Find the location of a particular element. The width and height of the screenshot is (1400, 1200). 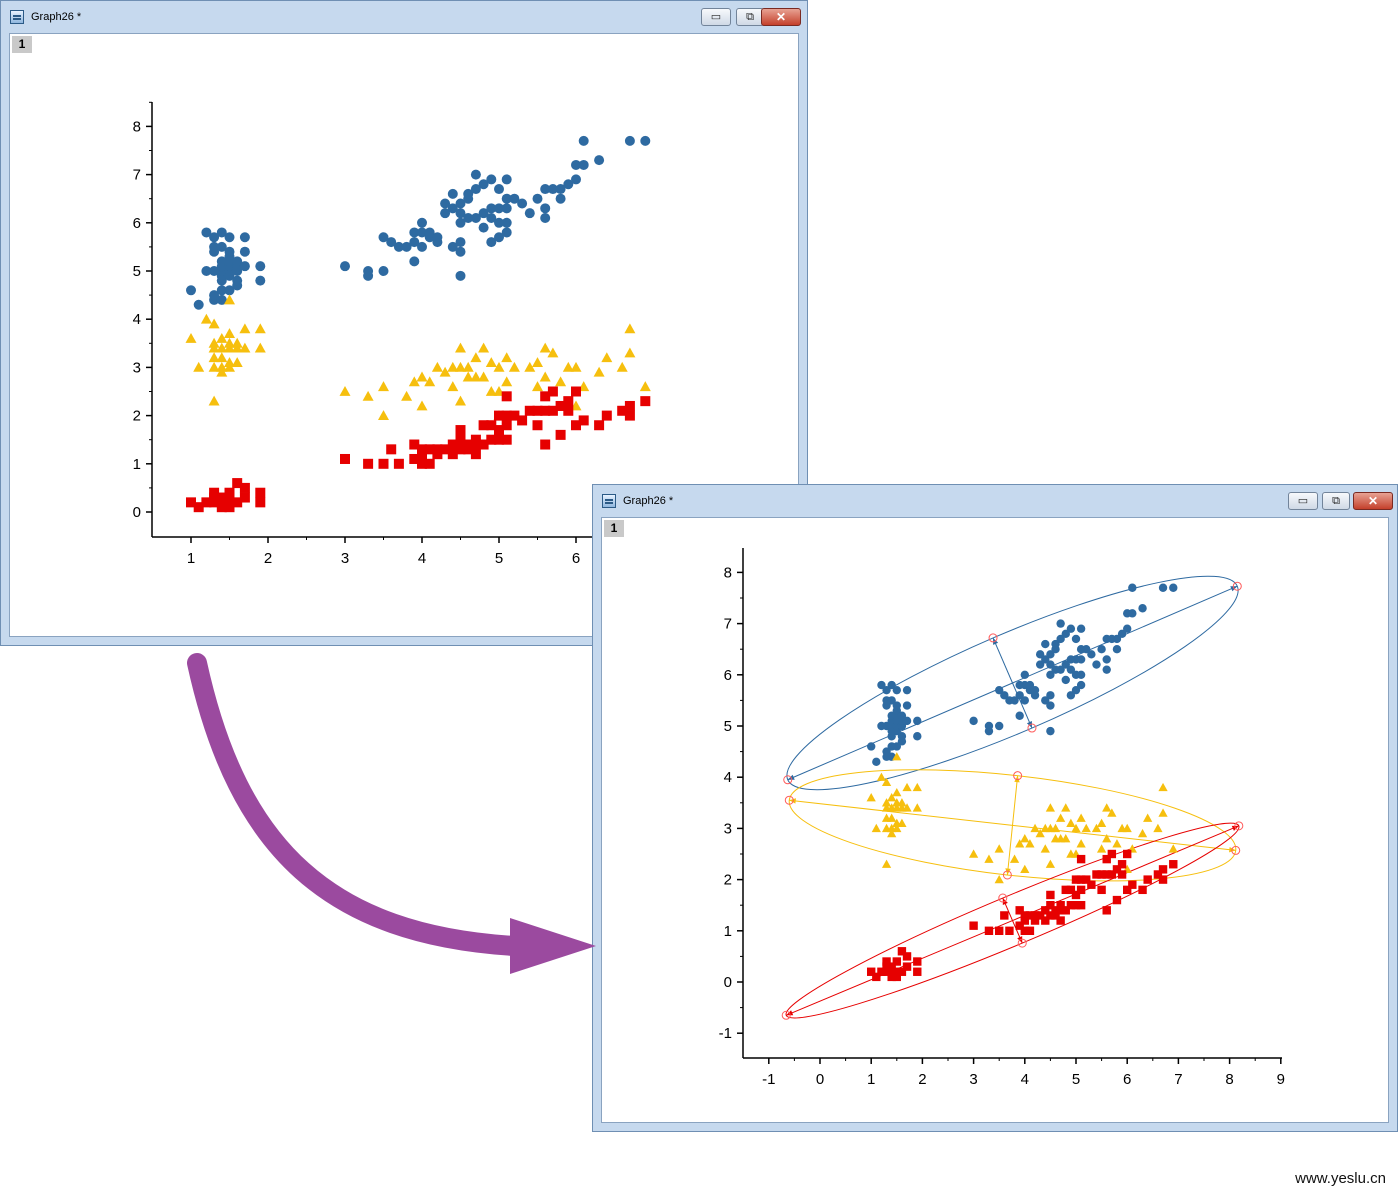

x-tick-label: 5 is located at coordinates (499, 558).